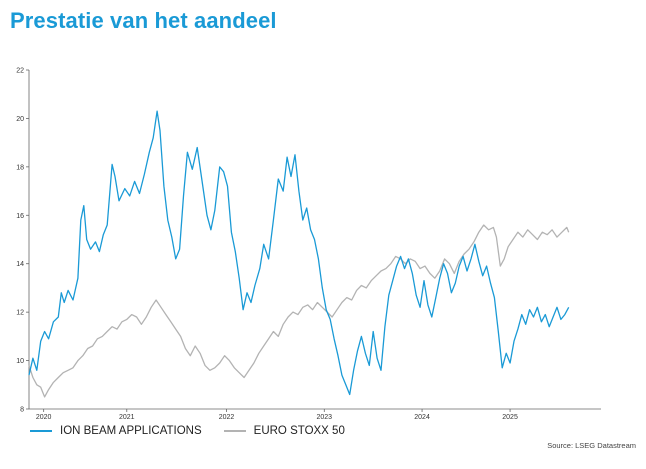 This screenshot has width=646, height=469. What do you see at coordinates (143, 20) in the screenshot?
I see `chart-title: Prestatie van het aandeel` at bounding box center [143, 20].